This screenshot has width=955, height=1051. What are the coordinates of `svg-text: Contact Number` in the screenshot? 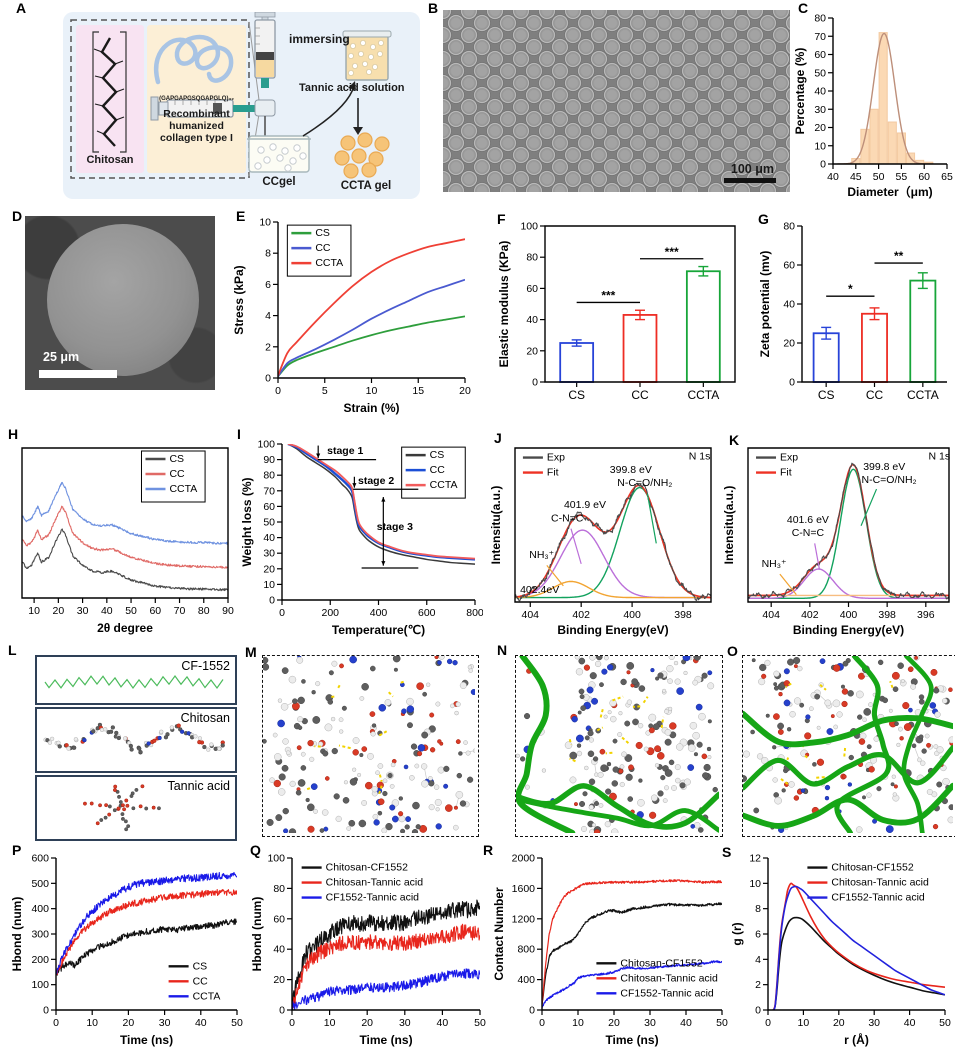 It's located at (499, 934).